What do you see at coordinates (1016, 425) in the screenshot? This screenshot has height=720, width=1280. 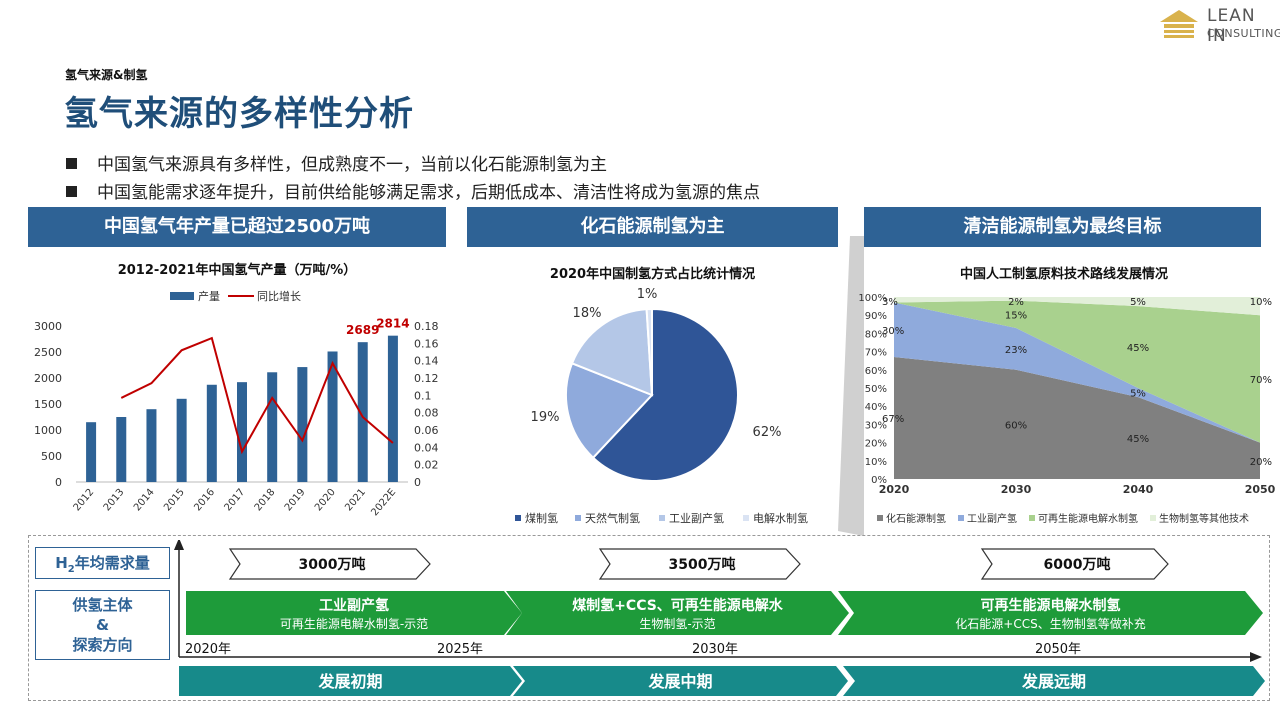 I see `area-data-label: 60%` at bounding box center [1016, 425].